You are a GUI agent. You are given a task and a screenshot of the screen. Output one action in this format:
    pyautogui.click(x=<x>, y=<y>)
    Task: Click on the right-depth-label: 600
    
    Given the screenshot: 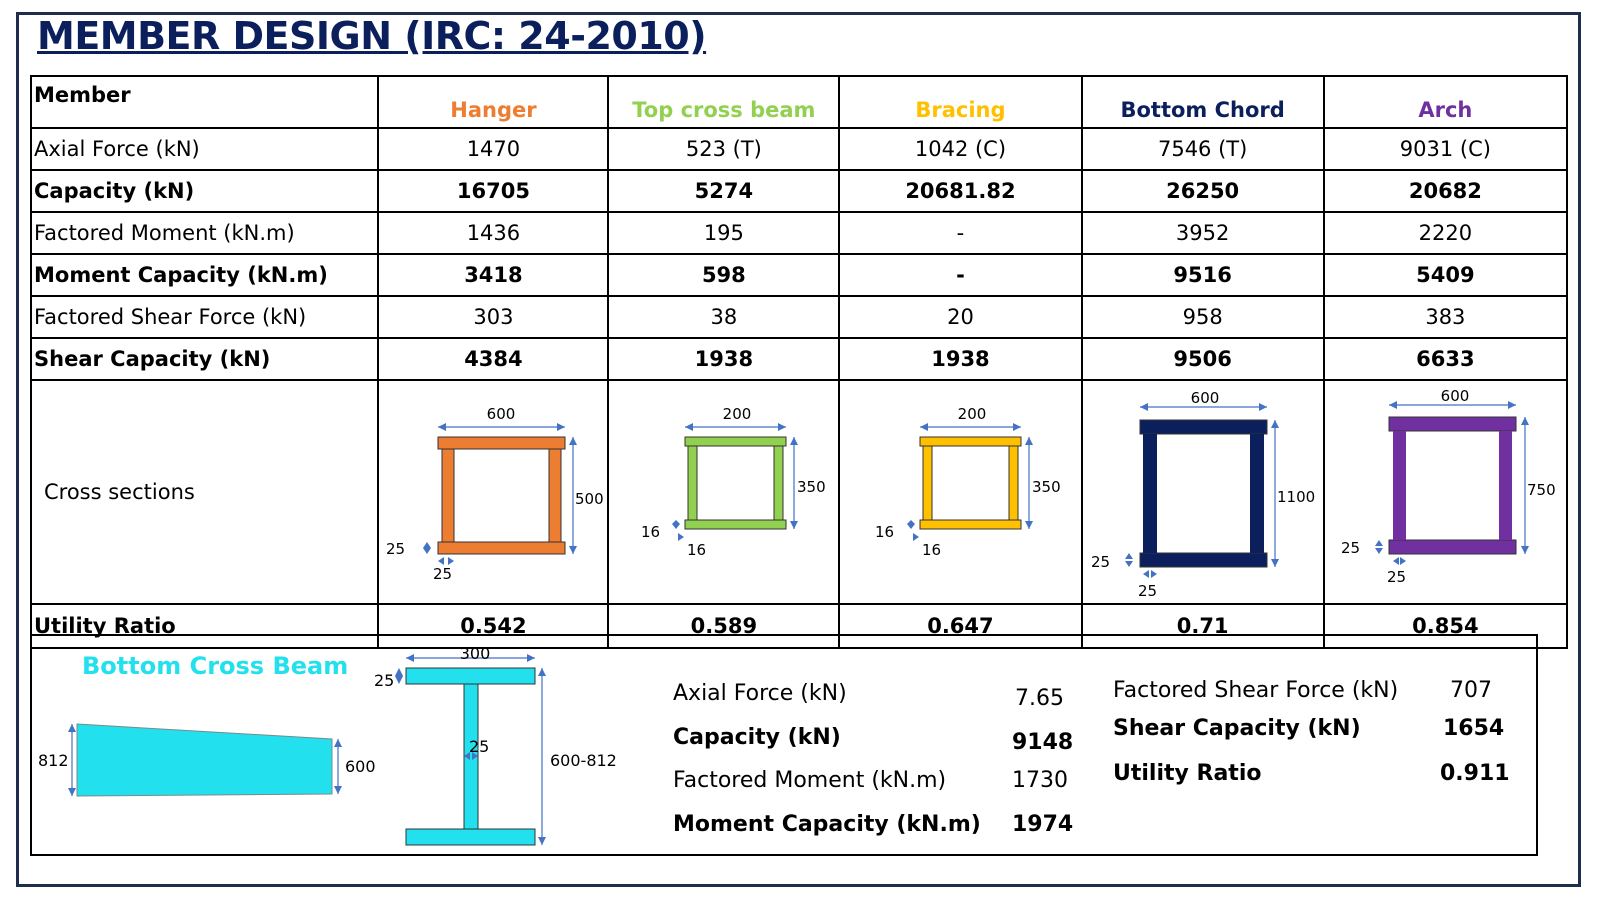 What is the action you would take?
    pyautogui.click(x=360, y=766)
    